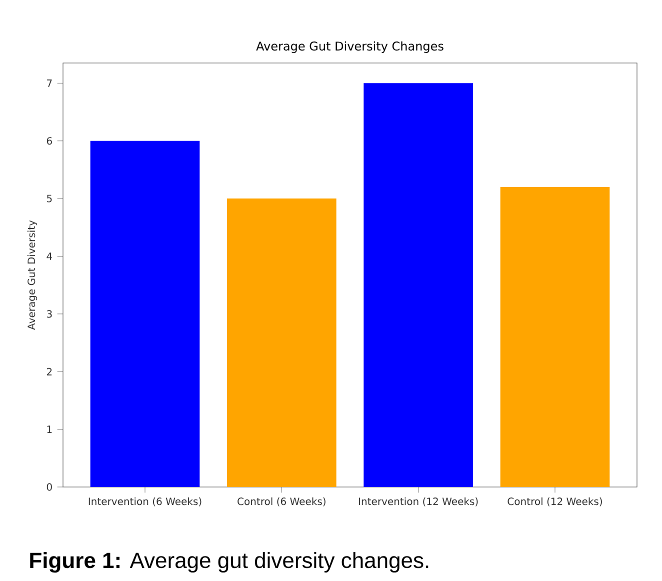 The width and height of the screenshot is (662, 581). Describe the element at coordinates (555, 501) in the screenshot. I see `x-tick-label: Control (12 Weeks)` at that location.